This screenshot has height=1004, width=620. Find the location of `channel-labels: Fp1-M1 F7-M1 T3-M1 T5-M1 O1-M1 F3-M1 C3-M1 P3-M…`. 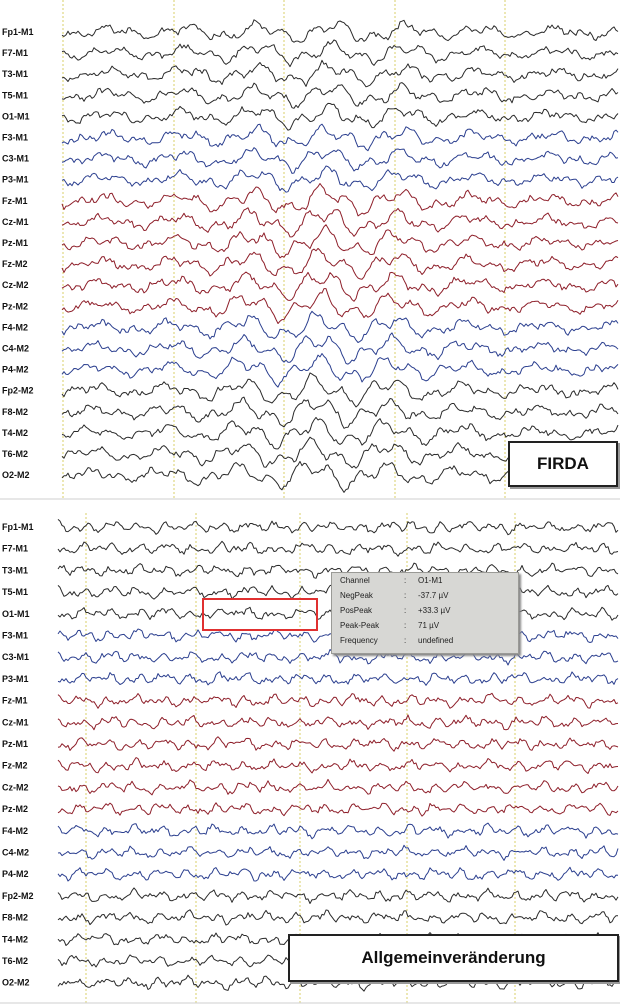

channel-labels: Fp1-M1 F7-M1 T3-M1 T5-M1 O1-M1 F3-M1 C3-M1 P3-M… is located at coordinates (18, 507).